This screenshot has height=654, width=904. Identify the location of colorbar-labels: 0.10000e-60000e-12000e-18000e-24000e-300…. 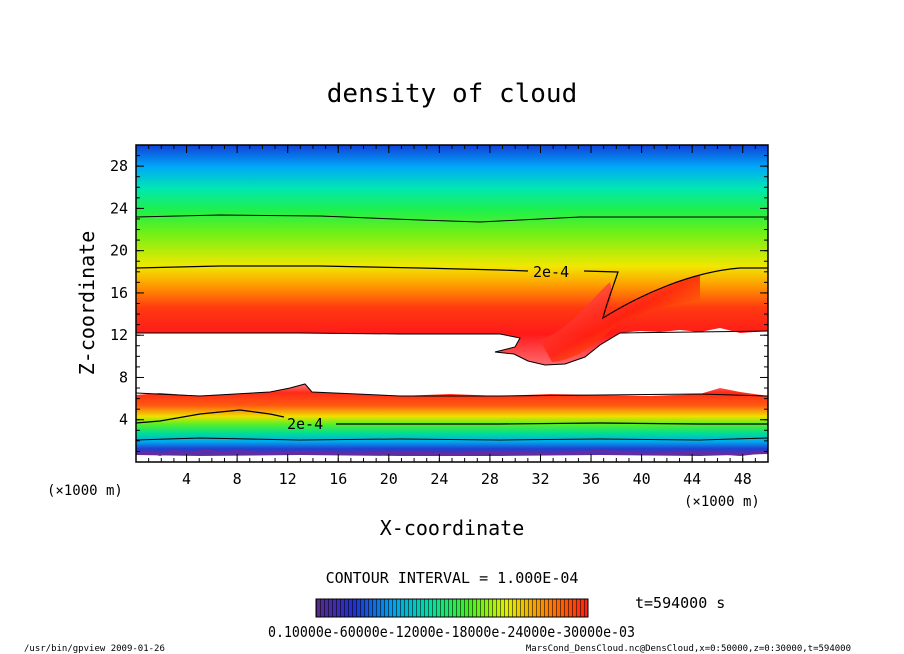
(451, 632).